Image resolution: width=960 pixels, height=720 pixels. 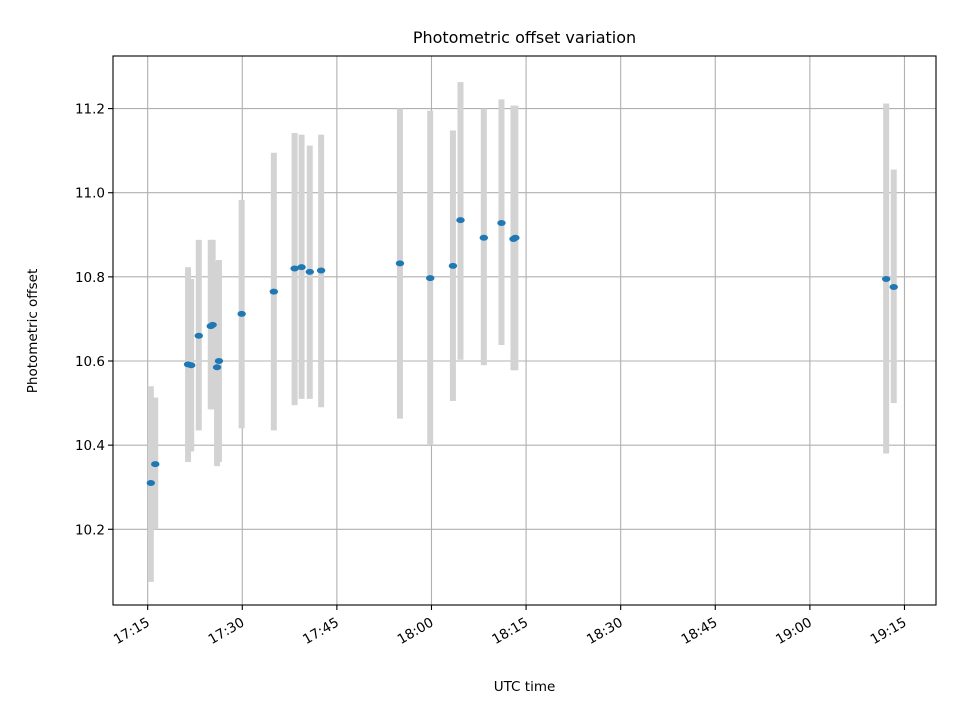 I want to click on y-tick-label: 11.2, so click(x=90, y=110).